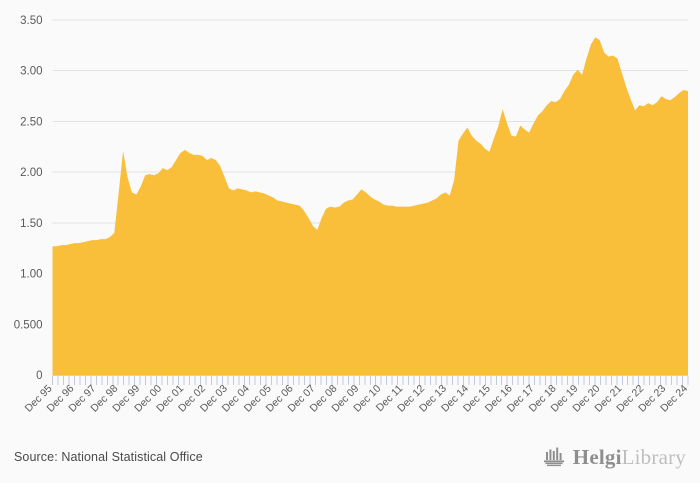 This screenshot has height=483, width=700. I want to click on y-tick-label: 0, so click(39, 376).